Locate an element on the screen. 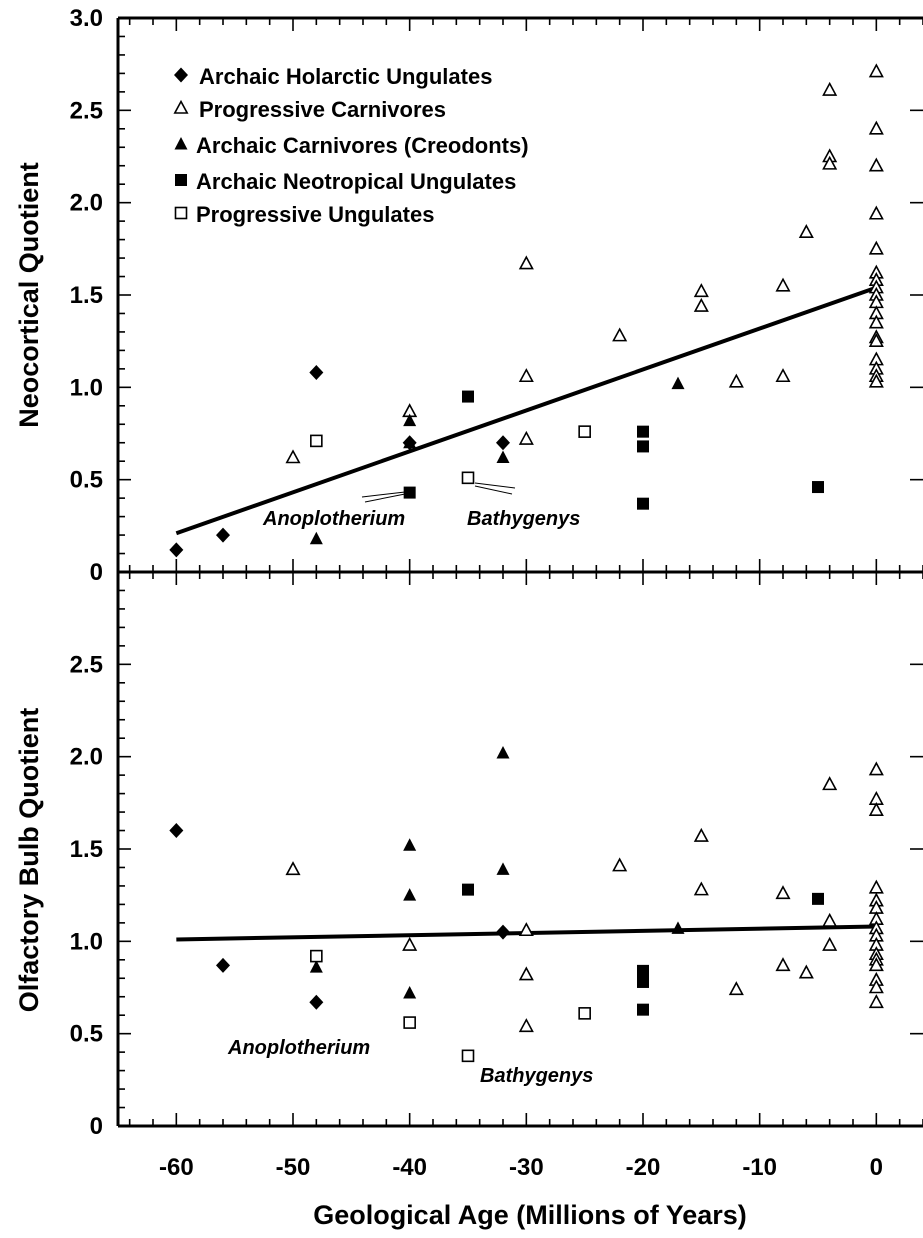  y-tick-label: 3.0 is located at coordinates (86, 18).